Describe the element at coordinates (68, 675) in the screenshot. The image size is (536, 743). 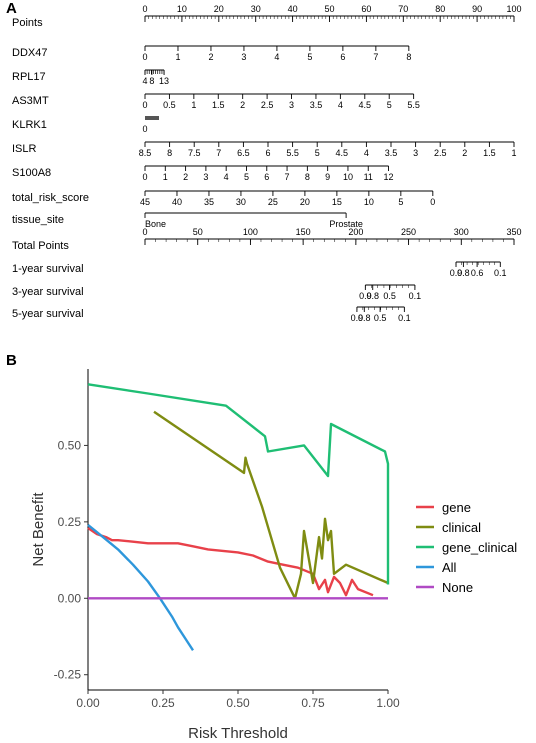
I see `y-tick-label: -0.25` at that location.